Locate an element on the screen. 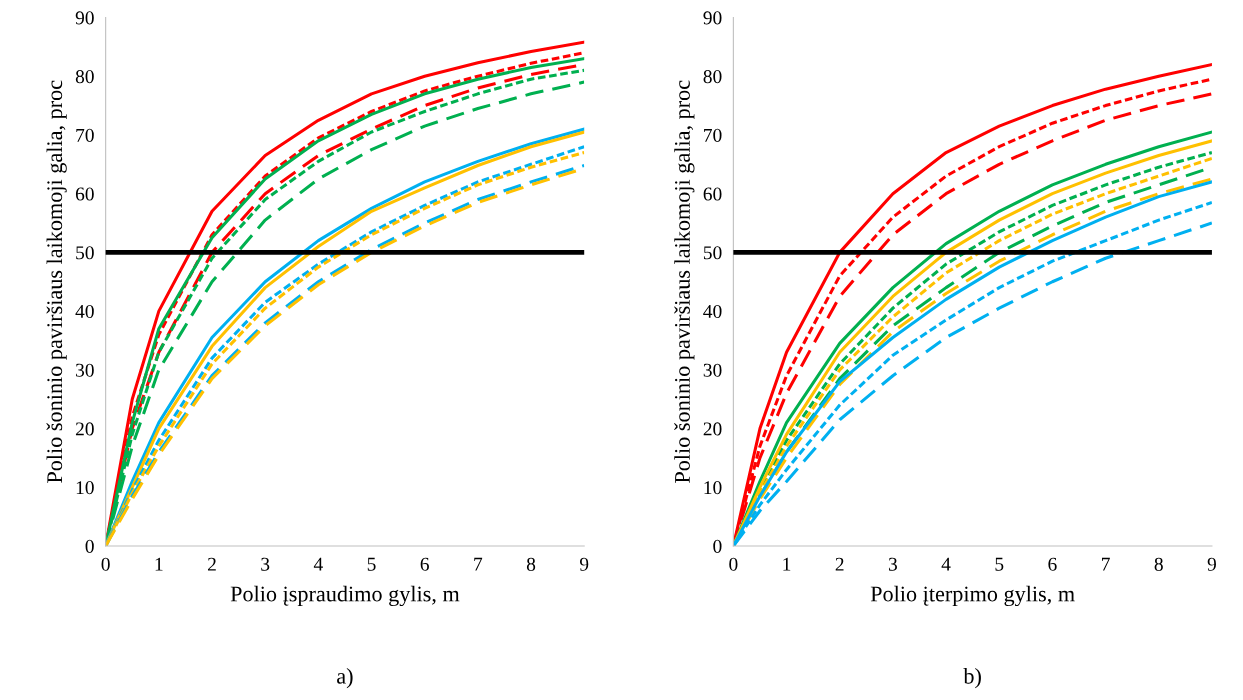 The height and width of the screenshot is (700, 1243). x-axis-title: Polio įspraudimo gylis, m is located at coordinates (345, 596).